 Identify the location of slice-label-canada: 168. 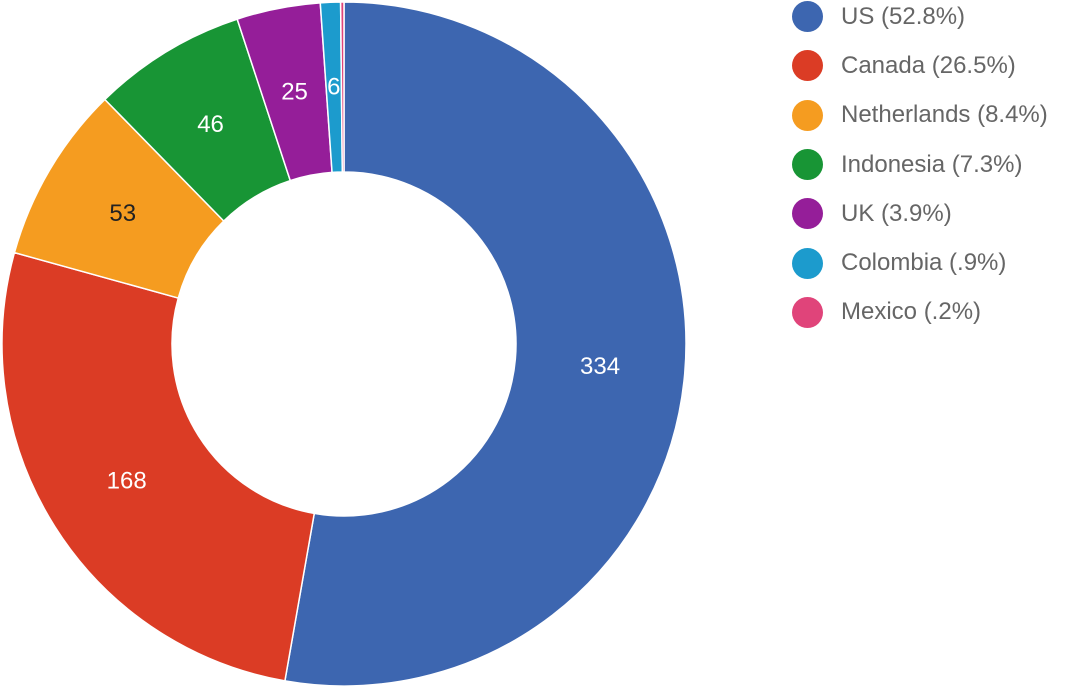
(127, 481).